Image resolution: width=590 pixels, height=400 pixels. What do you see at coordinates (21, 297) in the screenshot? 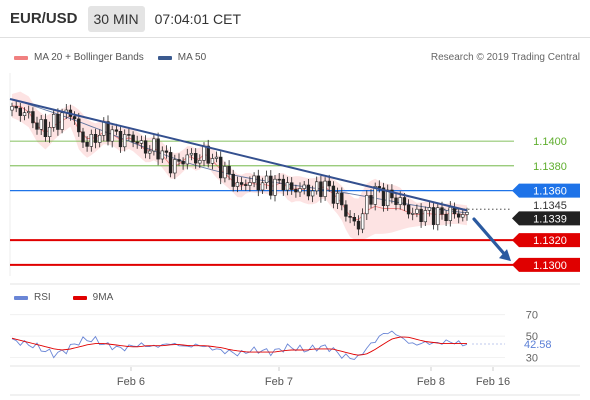
I see `rsi-swatch` at bounding box center [21, 297].